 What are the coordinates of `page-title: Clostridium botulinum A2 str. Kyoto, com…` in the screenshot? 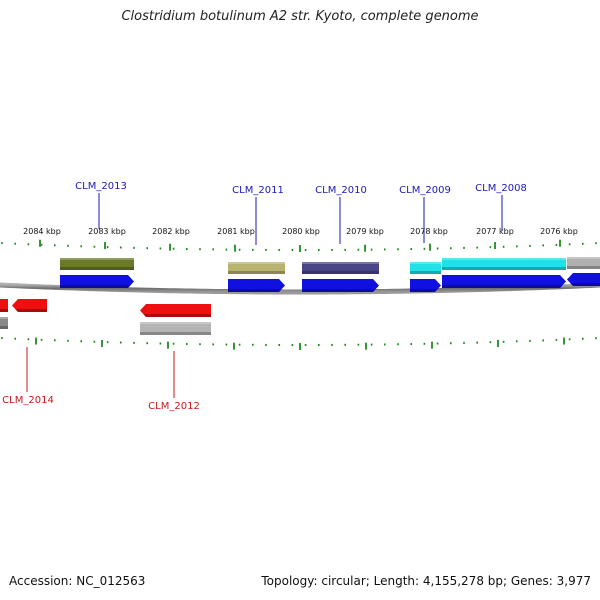 It's located at (300, 16).